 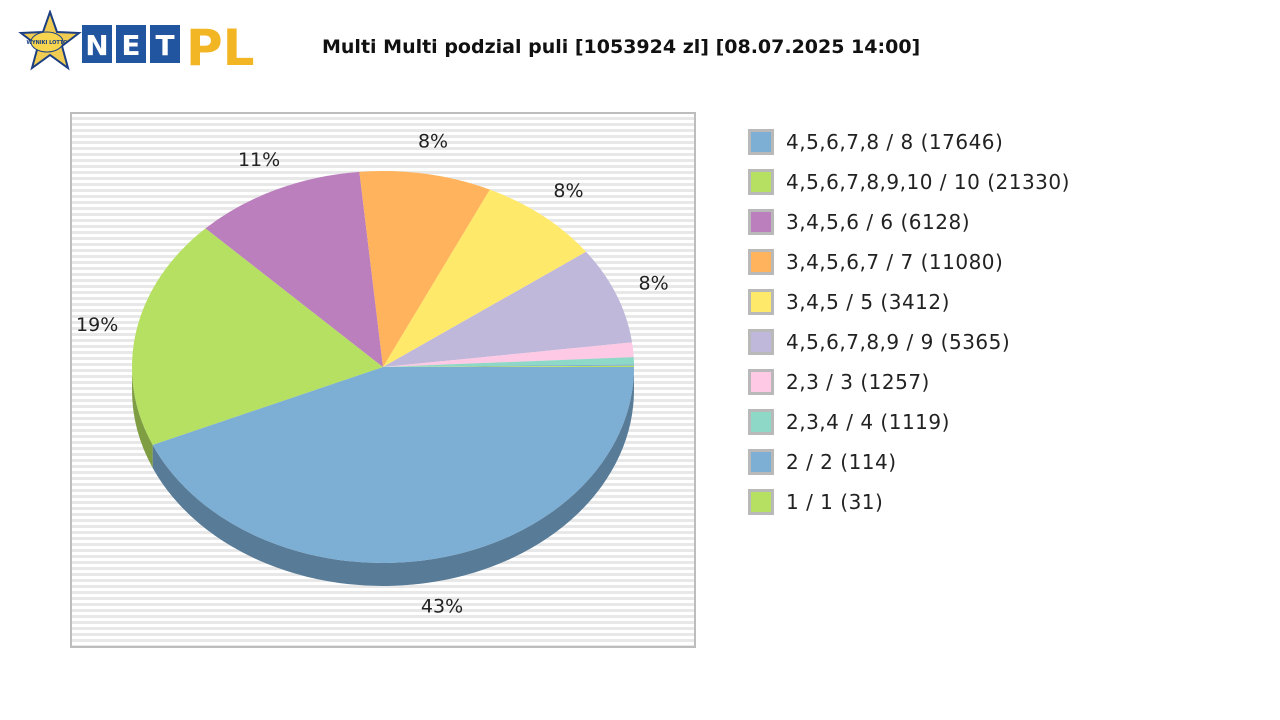 I want to click on legend-label: 2,3,4 / 4 (1119), so click(x=868, y=422).